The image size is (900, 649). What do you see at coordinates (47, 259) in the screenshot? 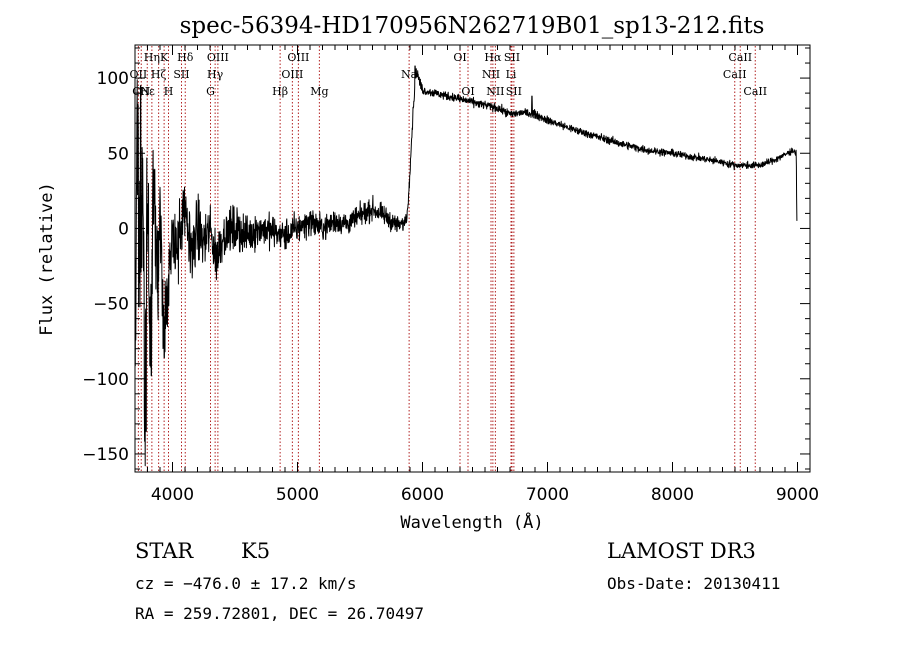
I see `y-axis-label: Flux (relative)` at bounding box center [47, 259].